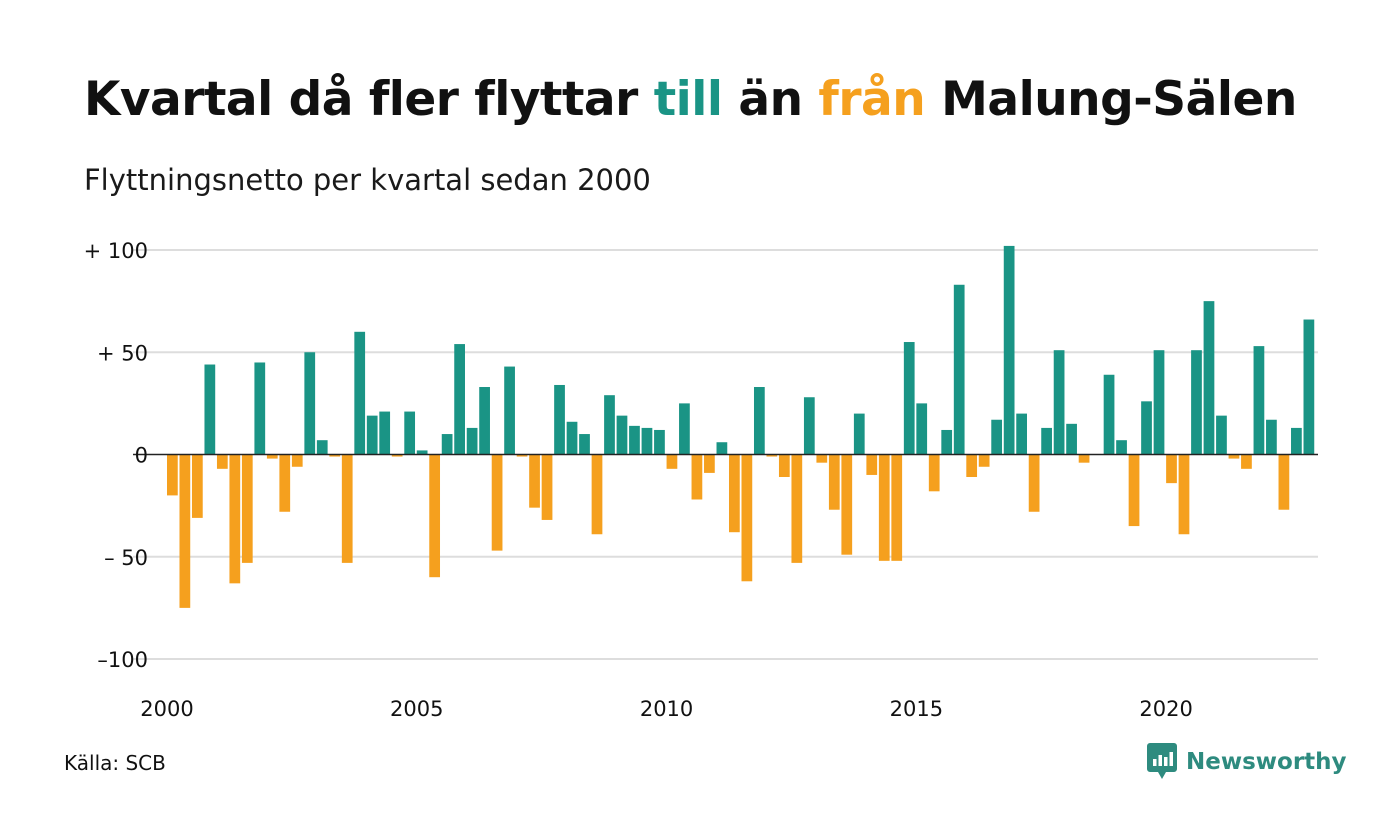 This screenshot has height=840, width=1400. I want to click on x-tick-label: 2020, so click(1165, 709).